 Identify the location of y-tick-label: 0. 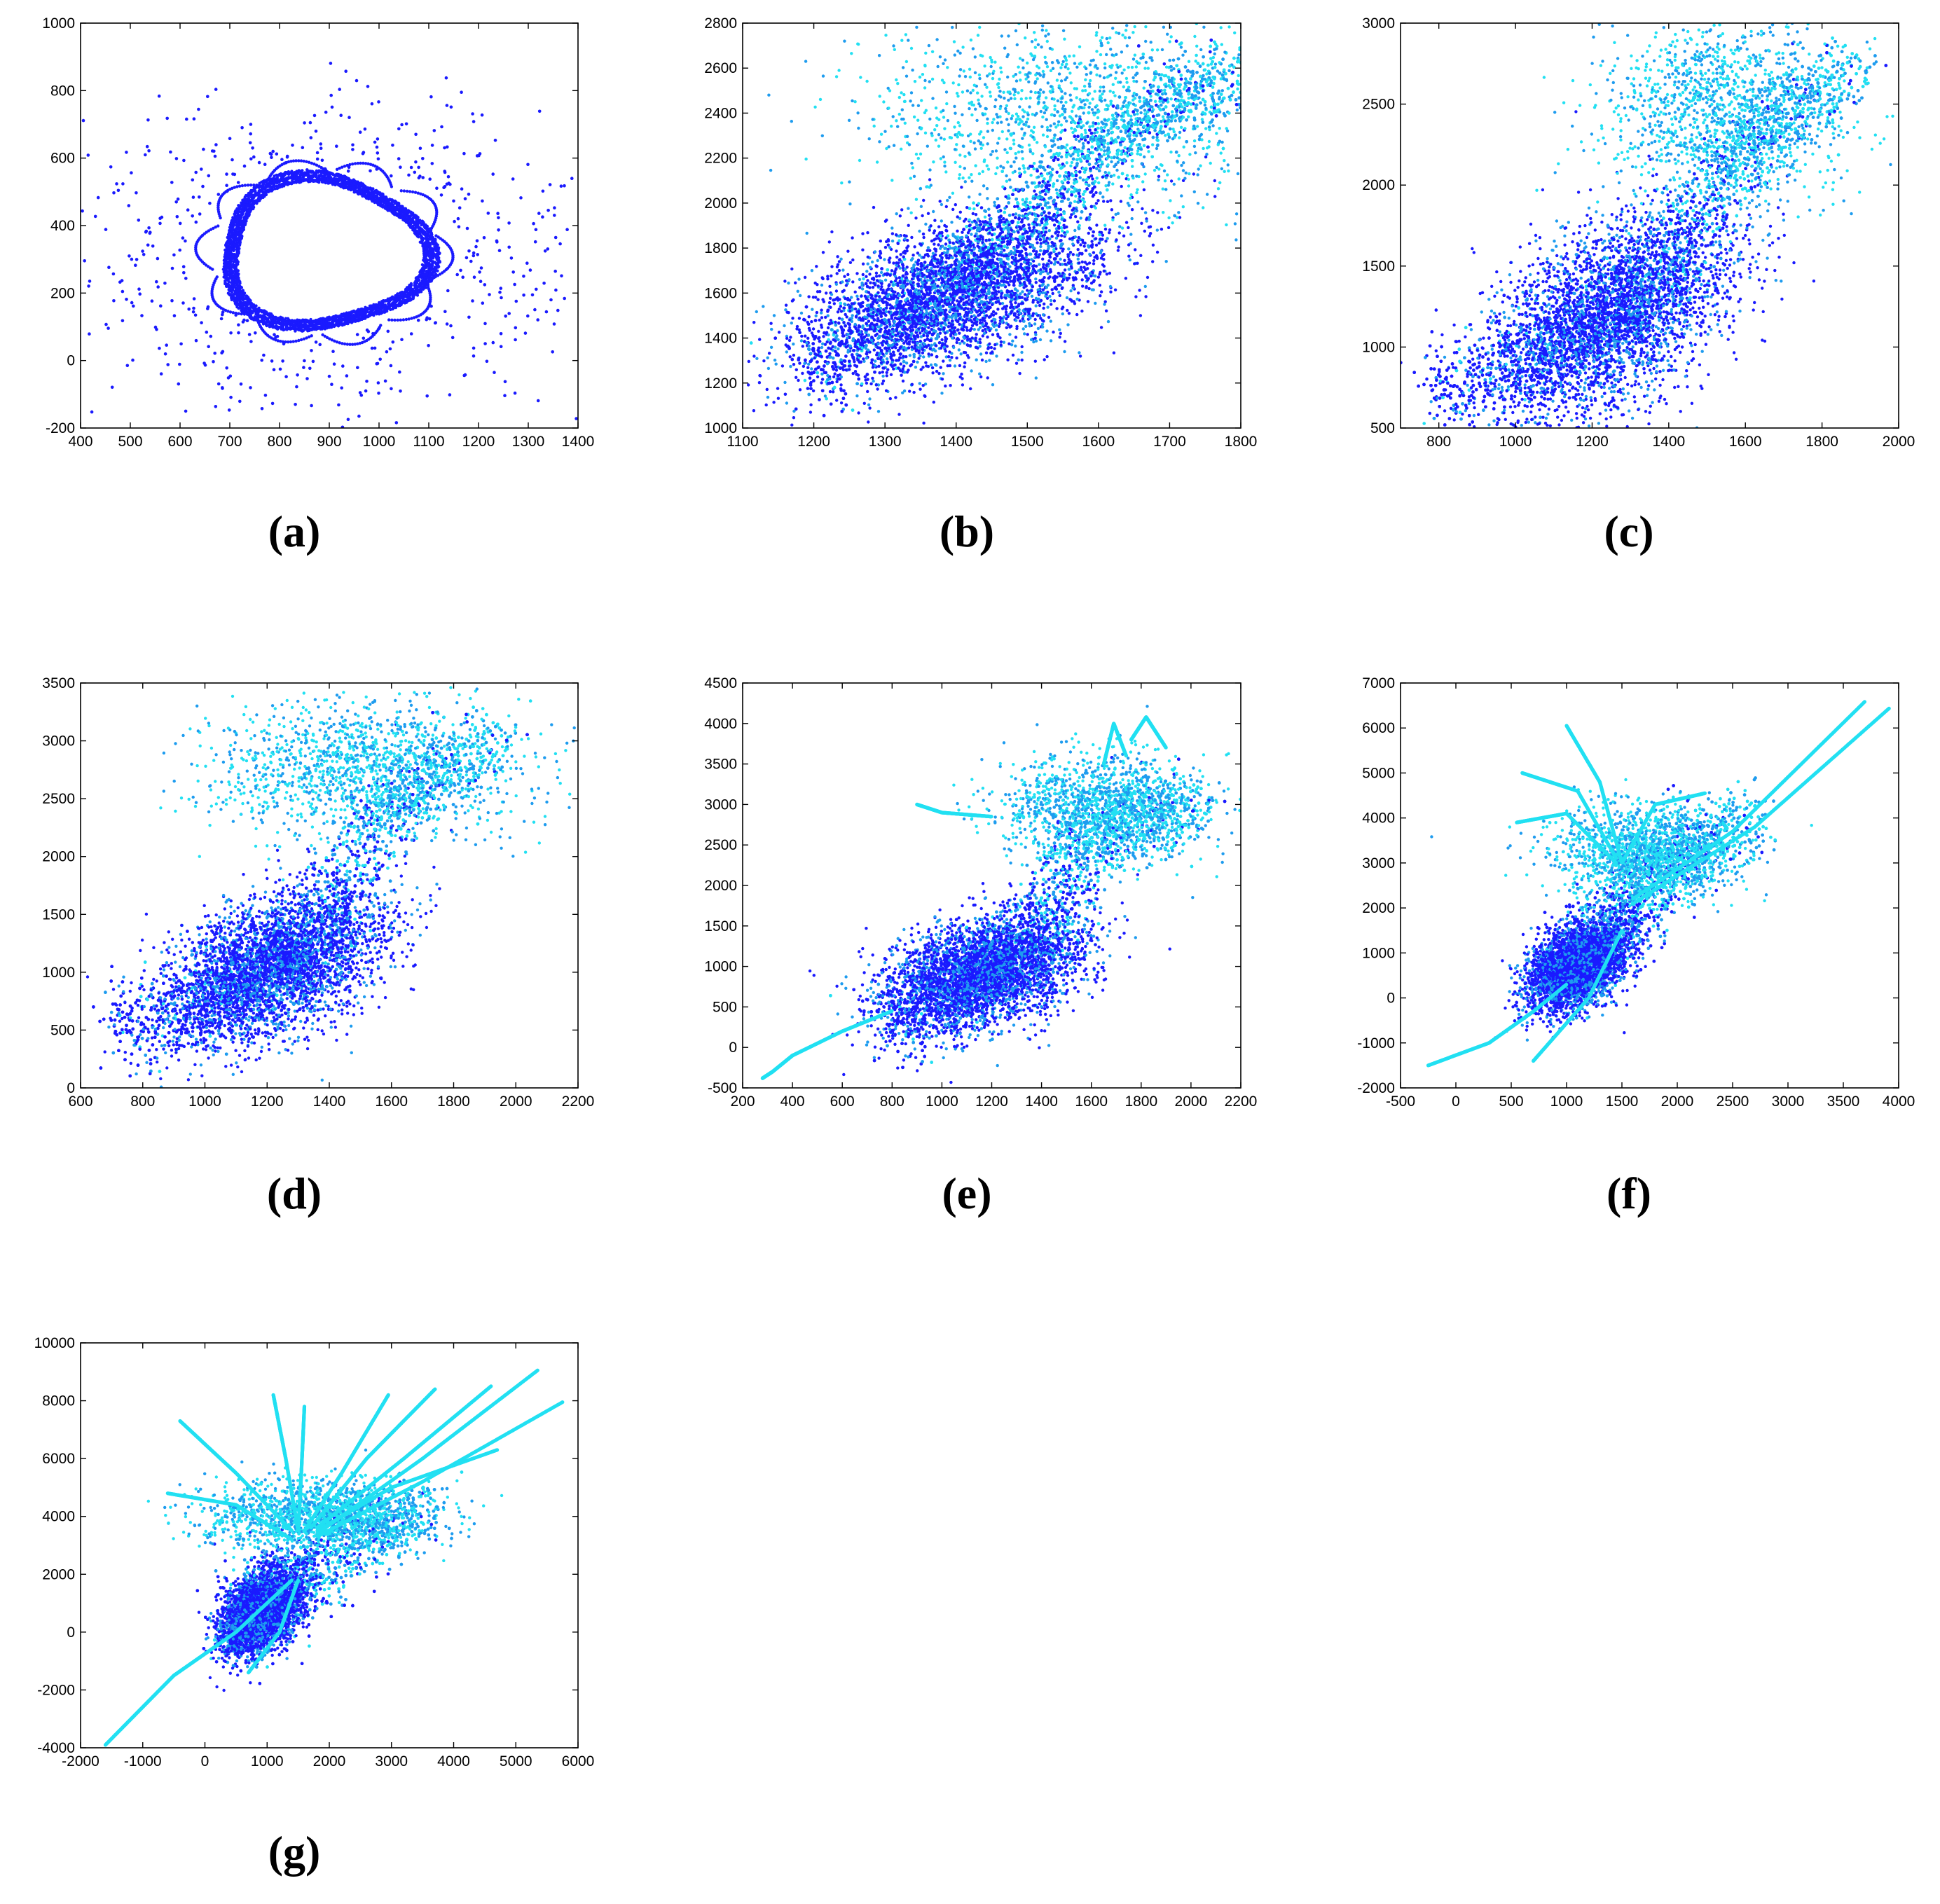
(71, 361).